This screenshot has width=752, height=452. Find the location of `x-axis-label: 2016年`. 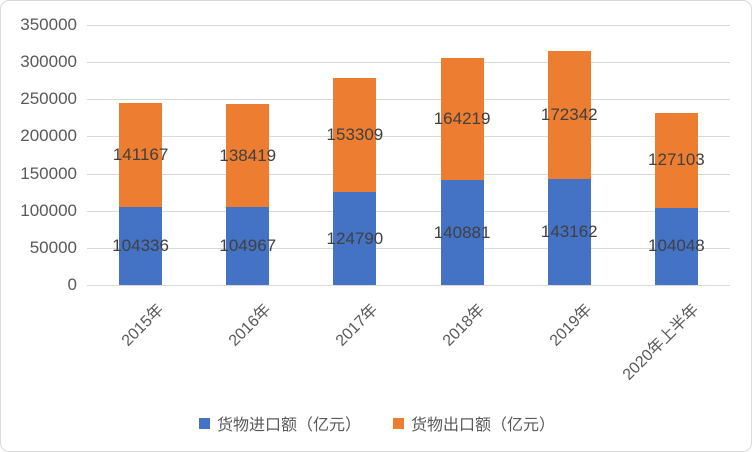

x-axis-label: 2016年 is located at coordinates (250, 325).